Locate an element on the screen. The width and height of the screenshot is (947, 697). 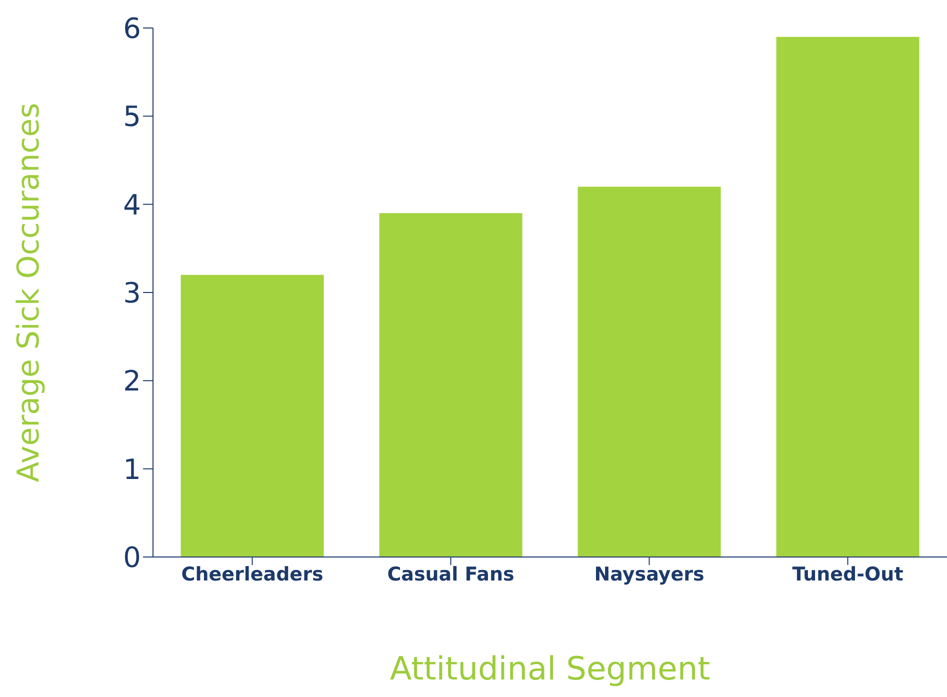
x-tick-label: Casual Fans is located at coordinates (450, 574).